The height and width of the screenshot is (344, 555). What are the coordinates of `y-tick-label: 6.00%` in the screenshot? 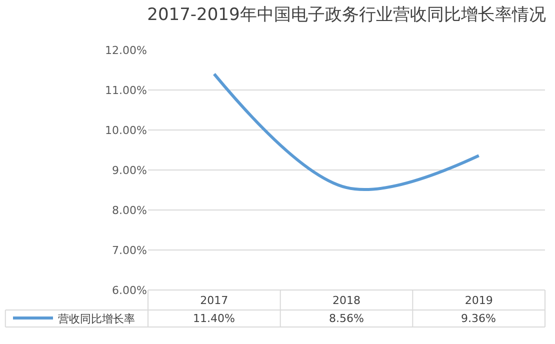 It's located at (129, 290).